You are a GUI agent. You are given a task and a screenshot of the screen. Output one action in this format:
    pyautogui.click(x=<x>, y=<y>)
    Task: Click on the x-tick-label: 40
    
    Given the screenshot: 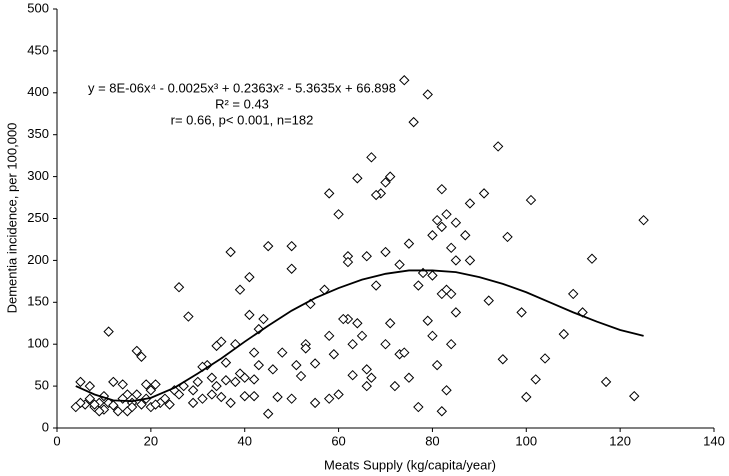 What is the action you would take?
    pyautogui.click(x=244, y=440)
    